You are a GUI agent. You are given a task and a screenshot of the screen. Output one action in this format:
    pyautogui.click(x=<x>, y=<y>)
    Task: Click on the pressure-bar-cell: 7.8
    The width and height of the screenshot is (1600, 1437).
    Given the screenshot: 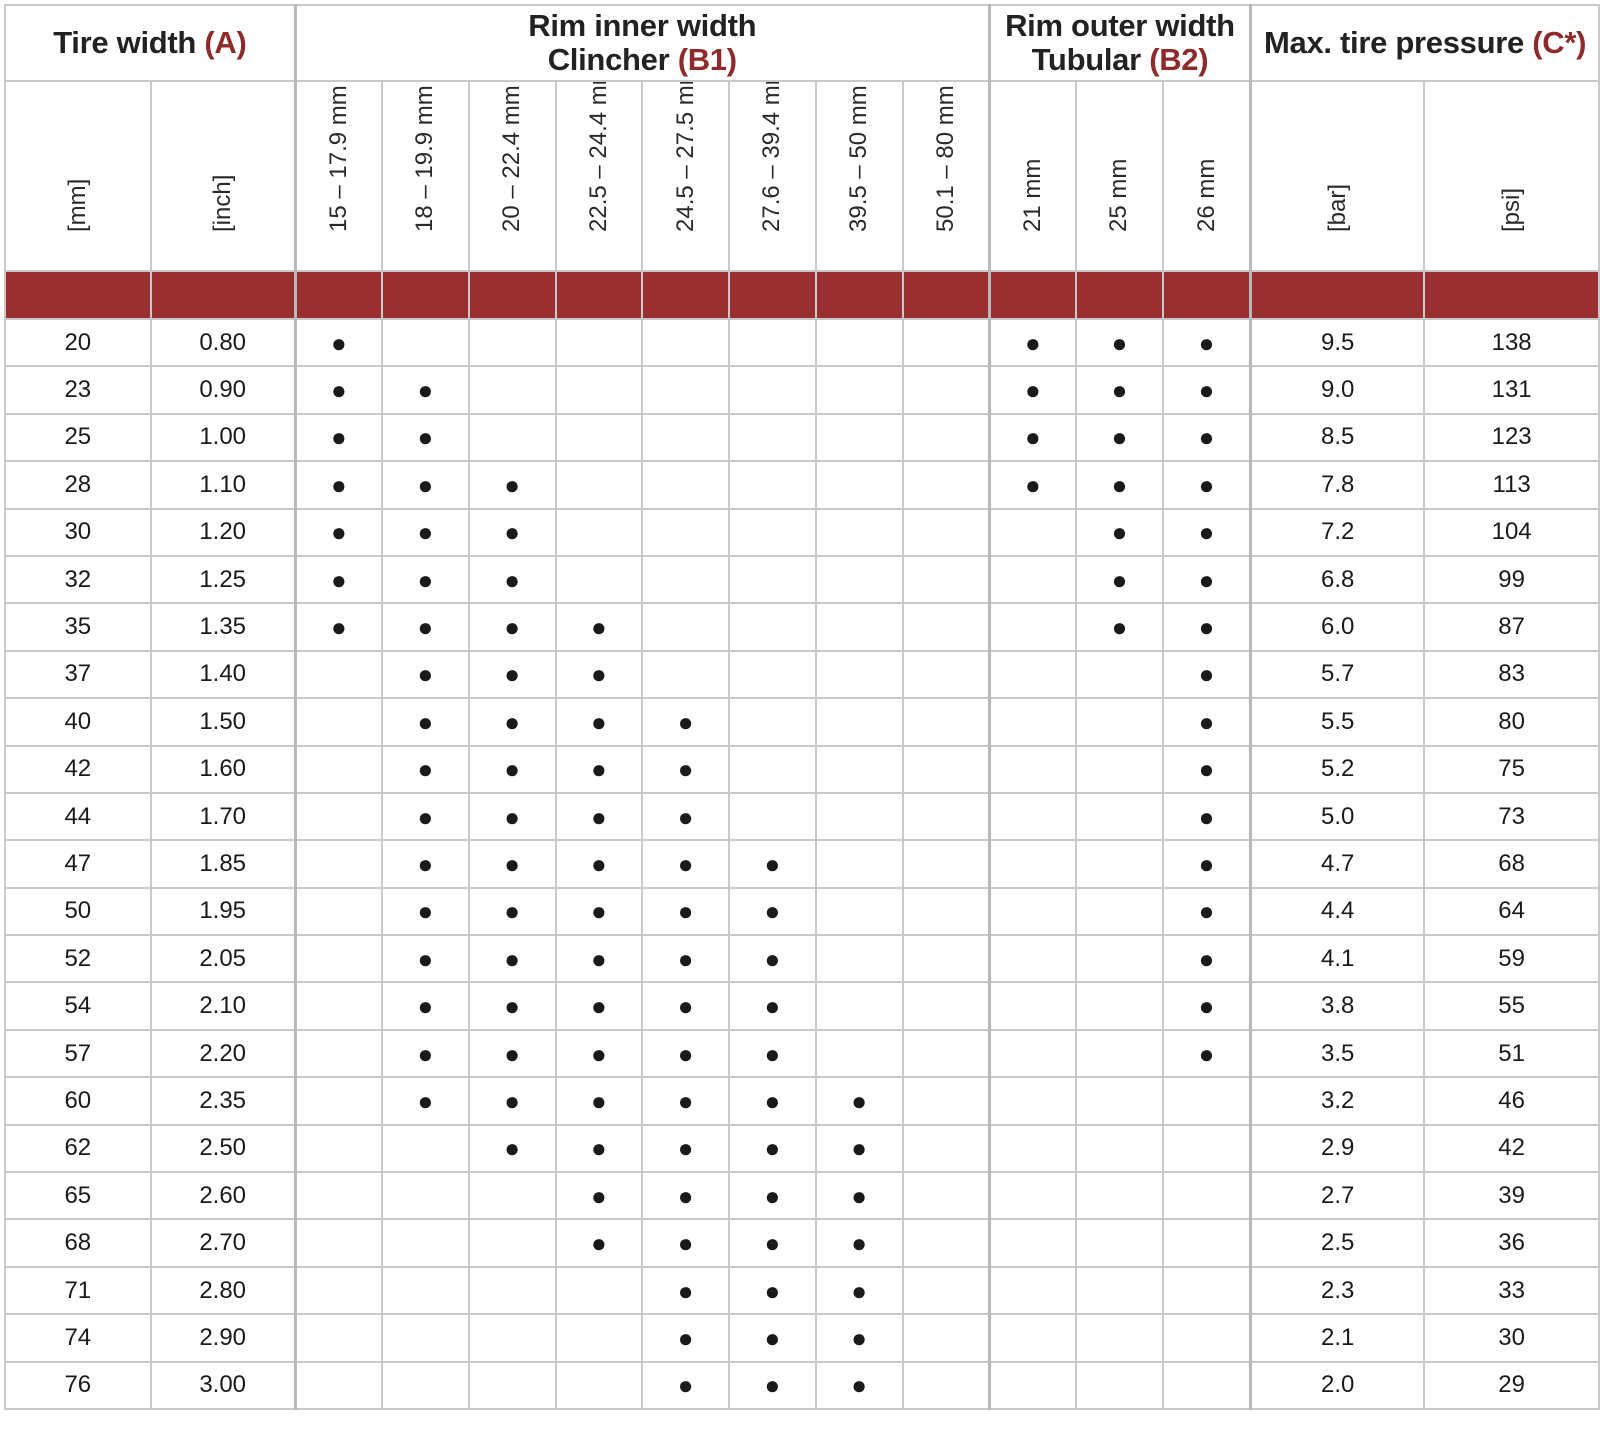 What is the action you would take?
    pyautogui.click(x=1337, y=485)
    